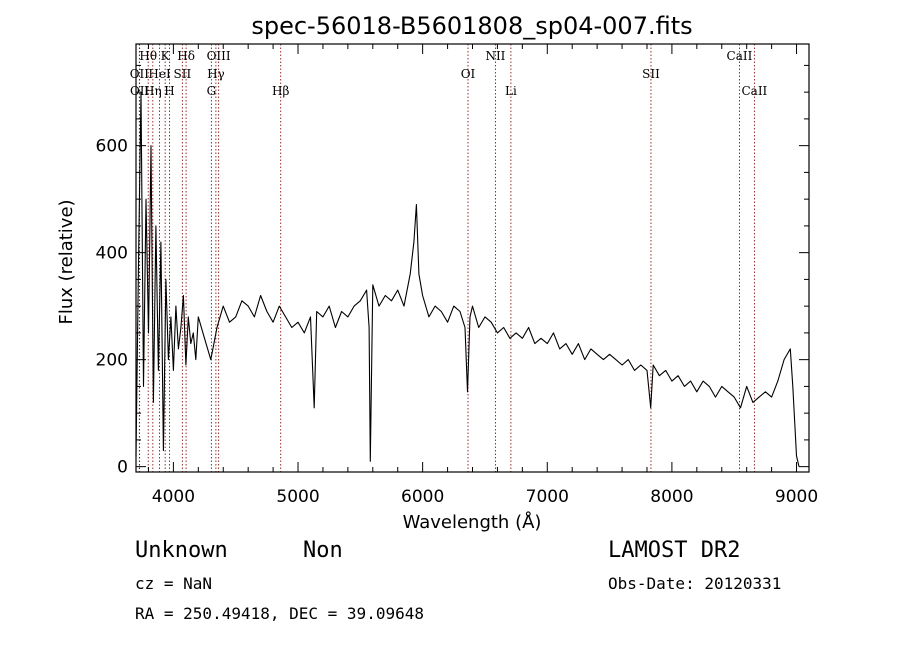 This screenshot has width=900, height=649. I want to click on x-axis-label: Wavelength (Å), so click(472, 522).